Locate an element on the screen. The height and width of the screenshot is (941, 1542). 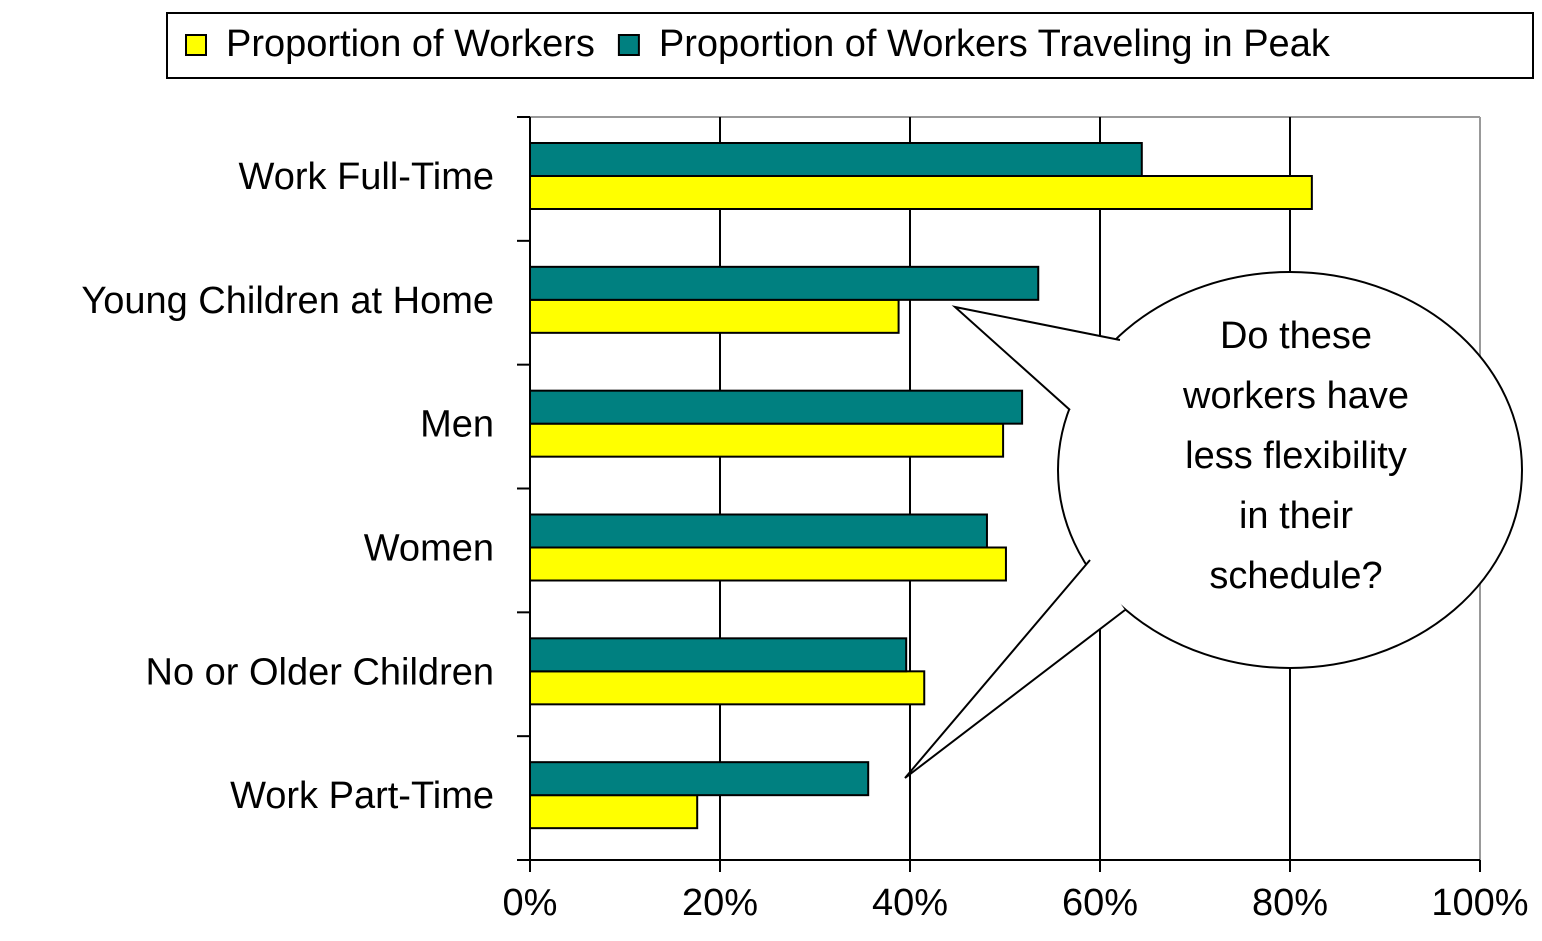
y-tick-label: Men is located at coordinates (457, 425).